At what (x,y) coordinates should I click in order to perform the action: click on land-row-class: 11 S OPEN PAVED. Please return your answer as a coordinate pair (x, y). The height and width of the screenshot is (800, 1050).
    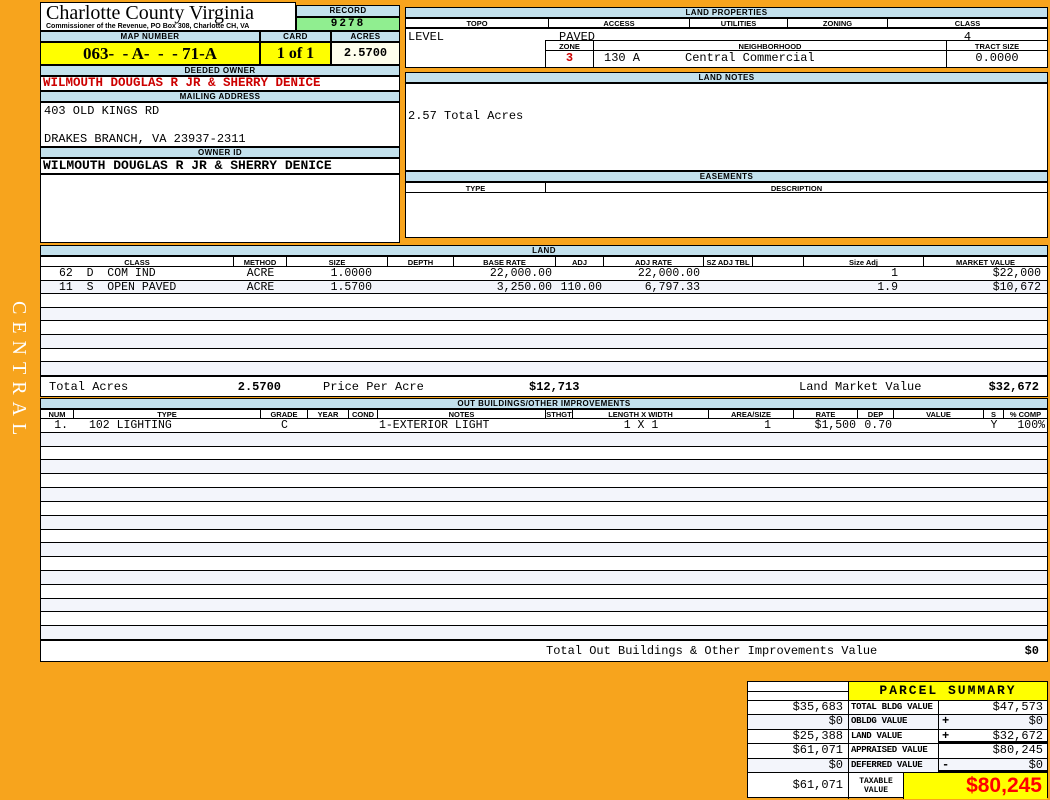
    Looking at the image, I should click on (118, 287).